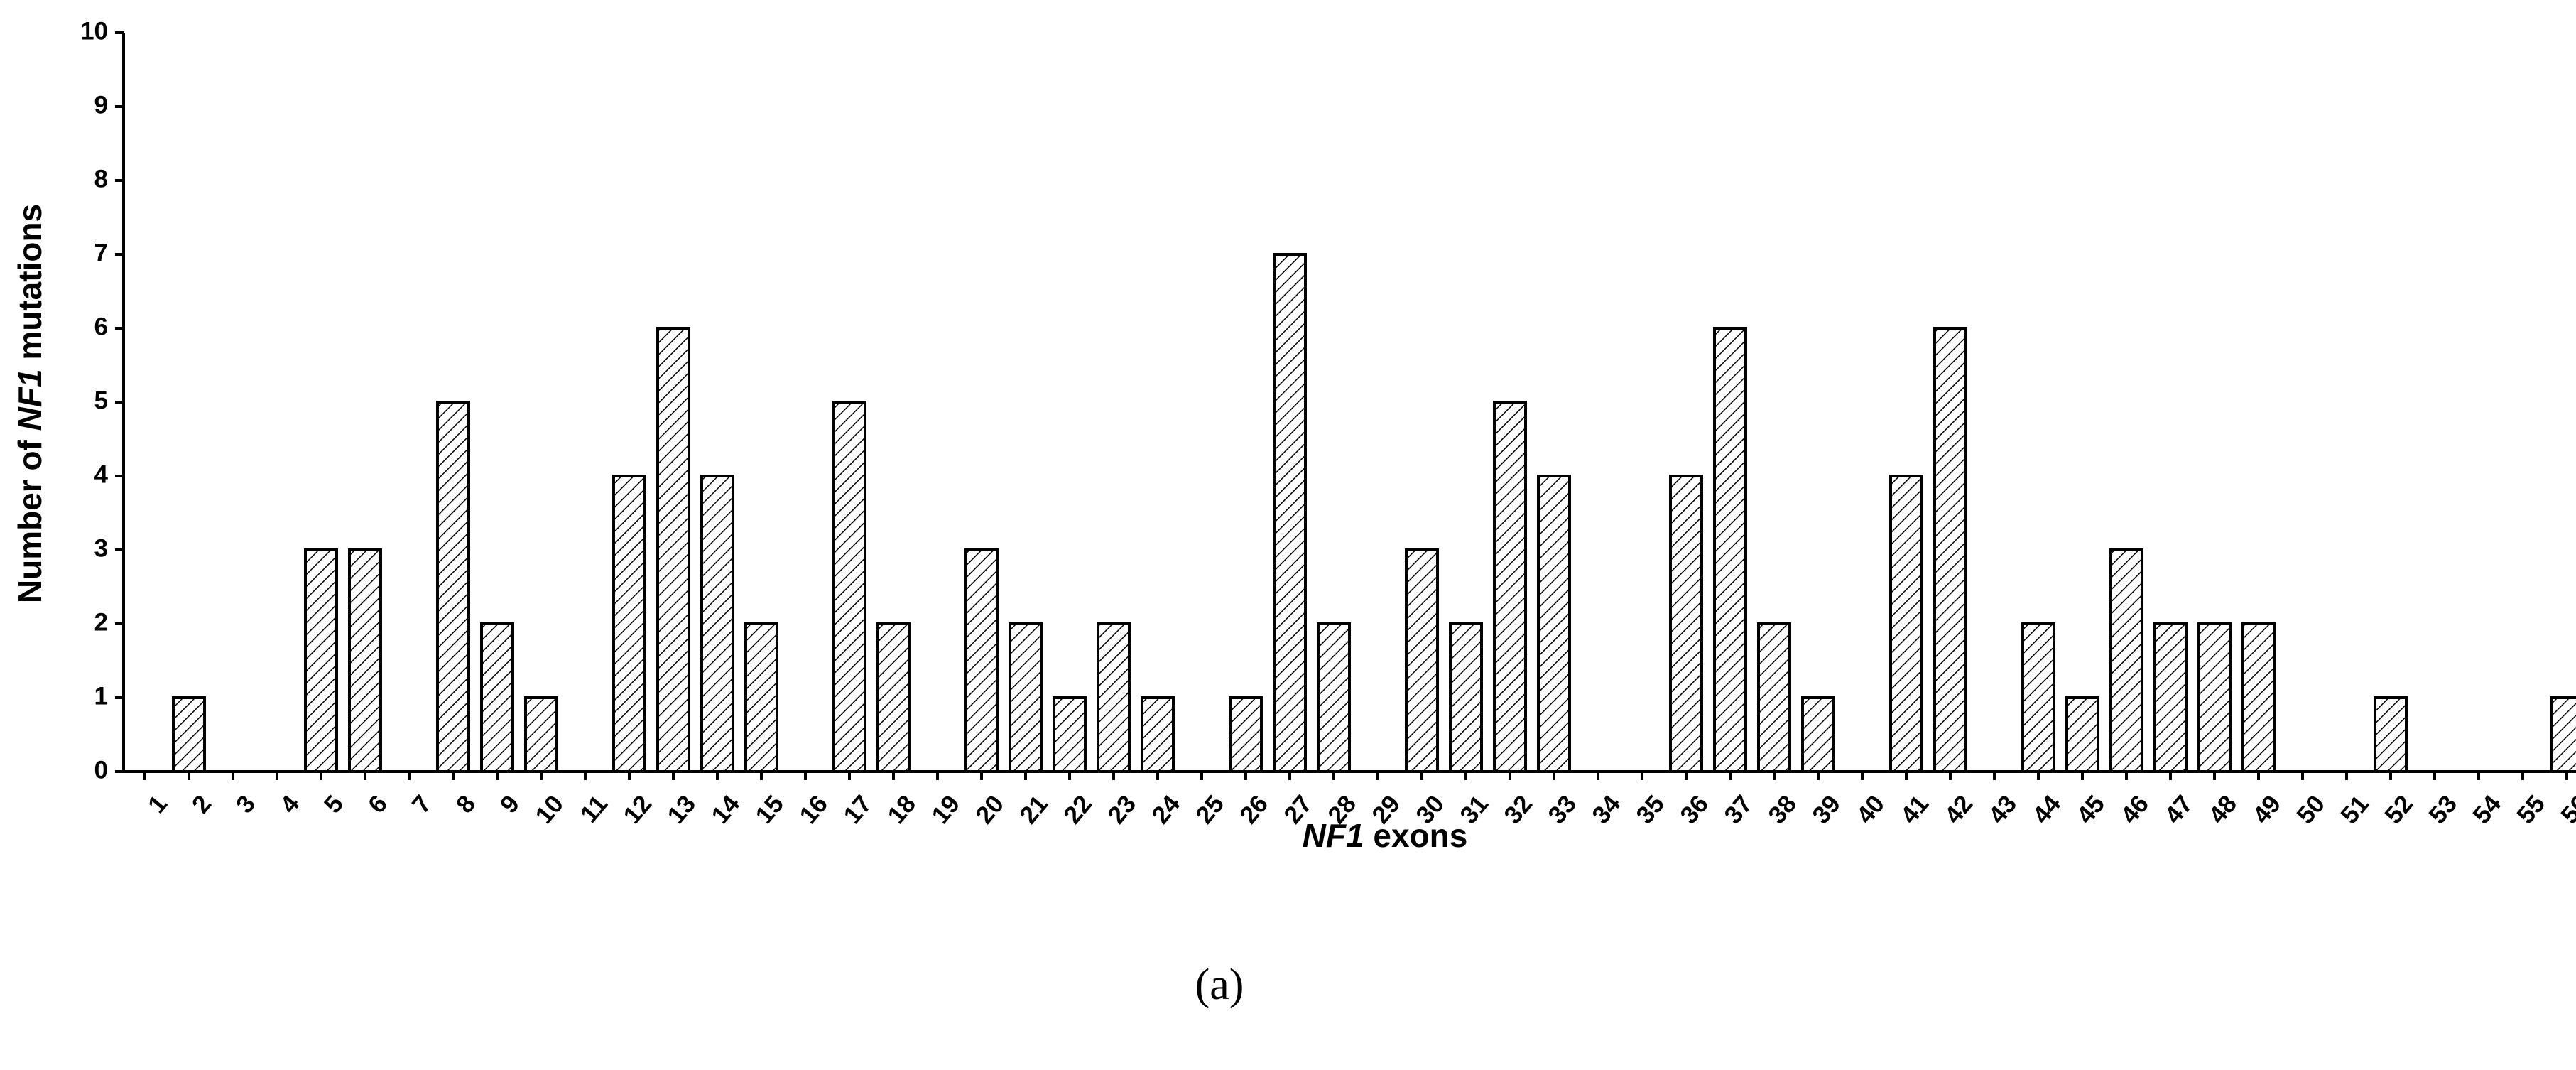 Image resolution: width=2576 pixels, height=1070 pixels. What do you see at coordinates (101, 770) in the screenshot?
I see `y-tick-label: 0` at bounding box center [101, 770].